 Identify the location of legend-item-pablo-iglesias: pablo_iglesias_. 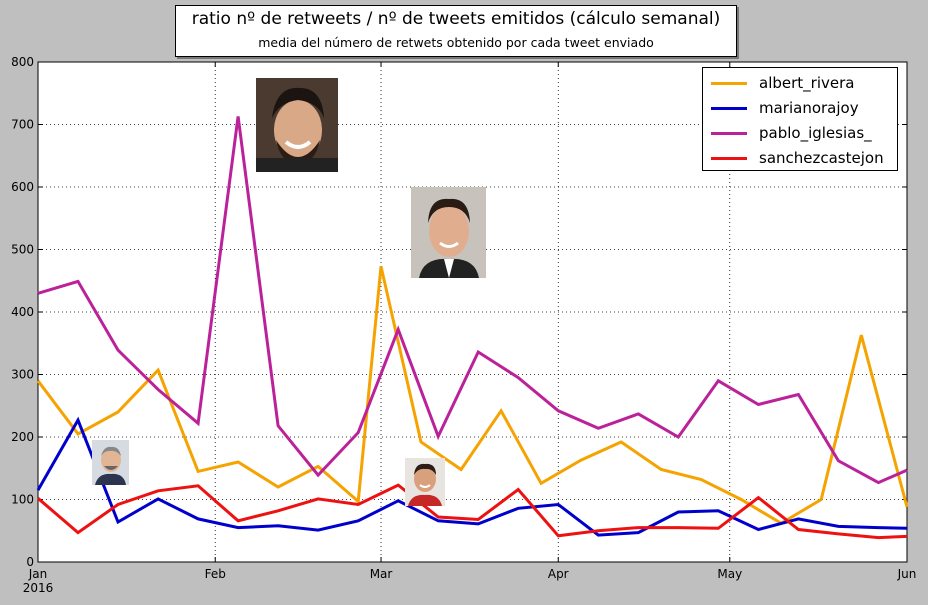
(800, 133).